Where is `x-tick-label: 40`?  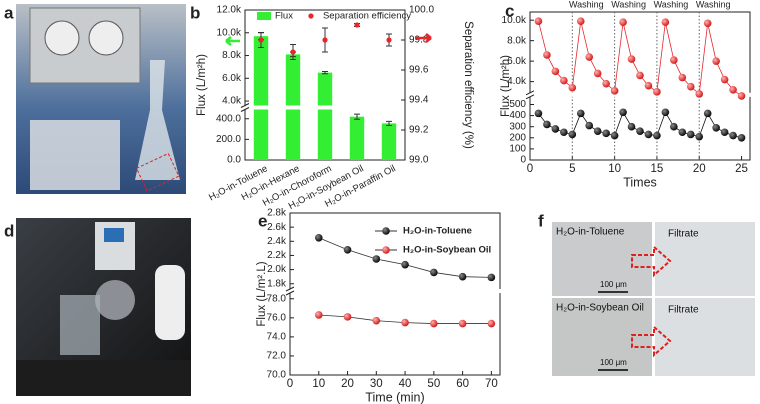
x-tick-label: 40 is located at coordinates (405, 384).